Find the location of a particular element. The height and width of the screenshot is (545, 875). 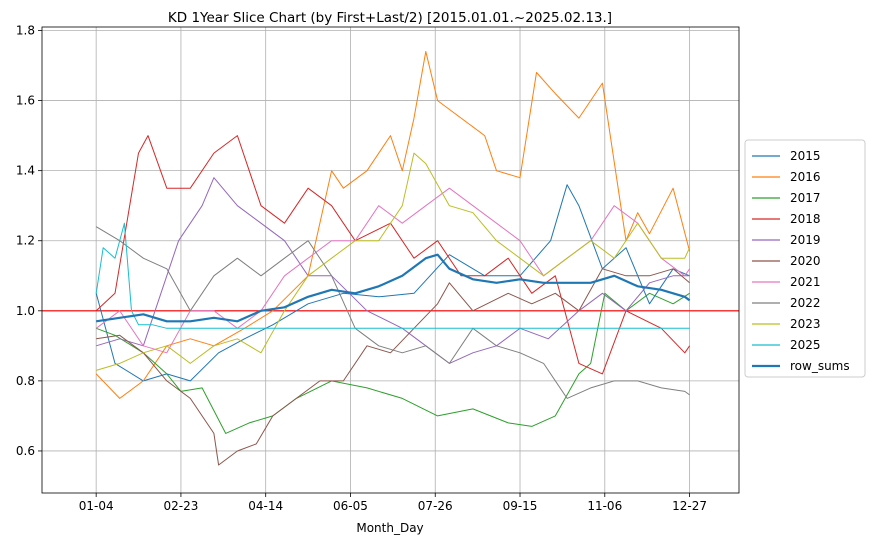

legend-label: 2021 is located at coordinates (805, 282).